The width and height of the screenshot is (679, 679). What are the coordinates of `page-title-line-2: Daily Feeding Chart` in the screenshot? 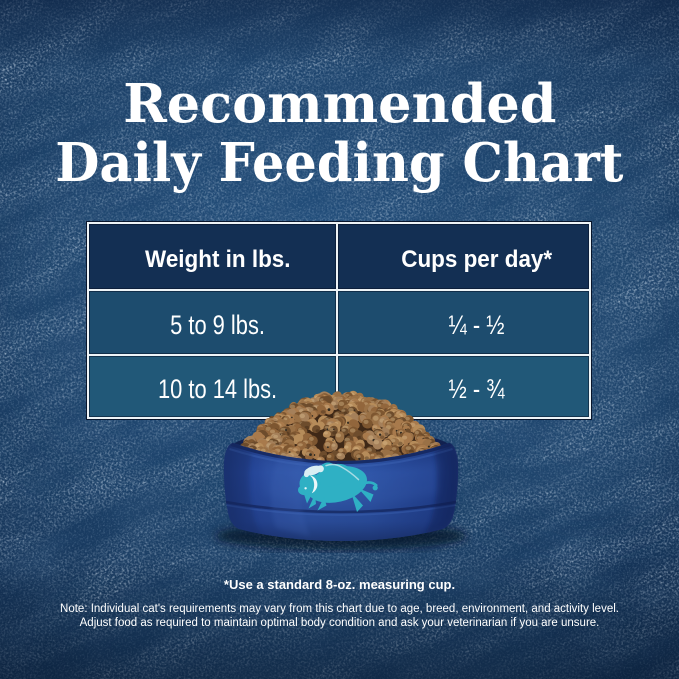 It's located at (339, 163).